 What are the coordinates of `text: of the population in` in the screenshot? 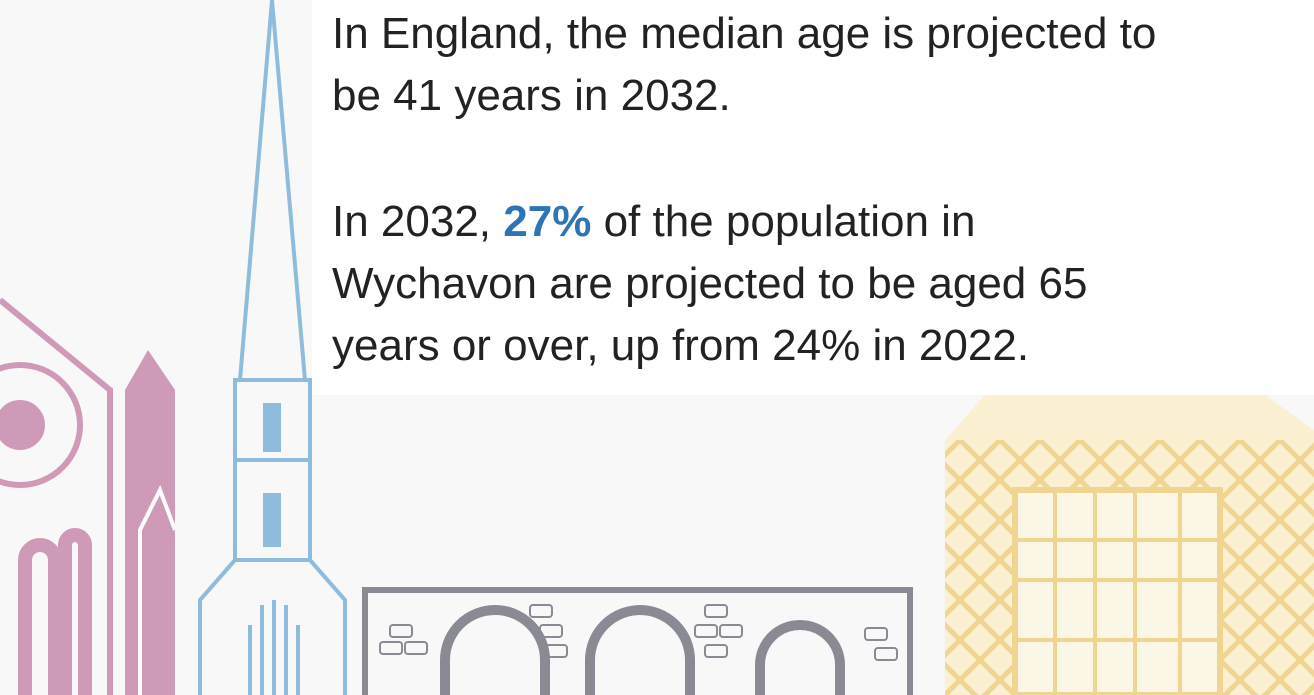 It's located at (783, 221).